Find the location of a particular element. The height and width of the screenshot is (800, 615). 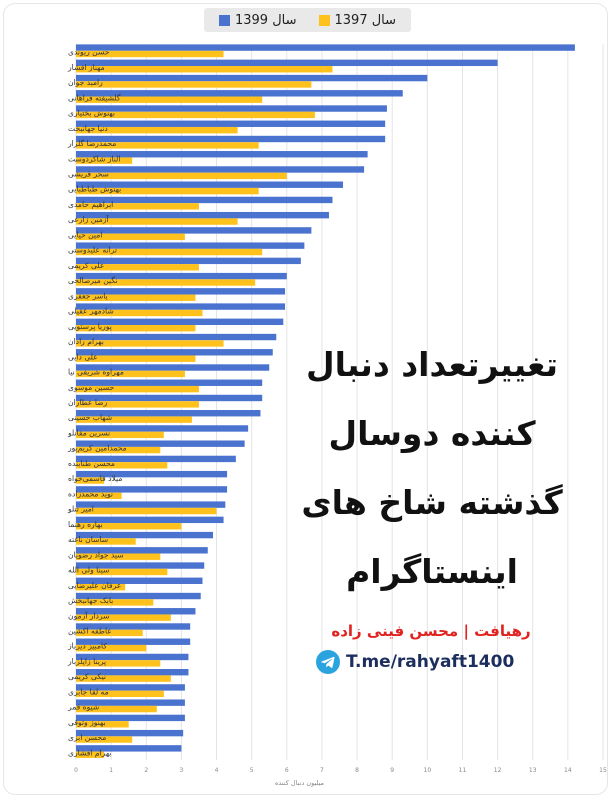

category-label-10: ابراهیم حامدی is located at coordinates (90, 204).